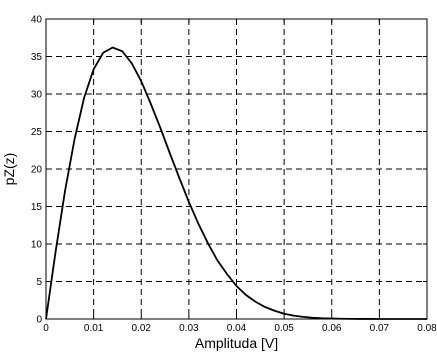 The height and width of the screenshot is (354, 437). What do you see at coordinates (427, 328) in the screenshot?
I see `x-tick-label: 0.08` at bounding box center [427, 328].